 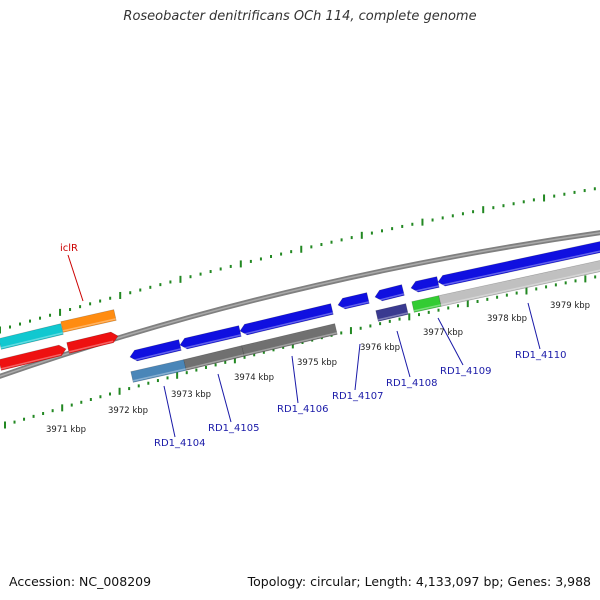 I want to click on gene-label-RD1_4110: RD1_4110, so click(x=540, y=355).